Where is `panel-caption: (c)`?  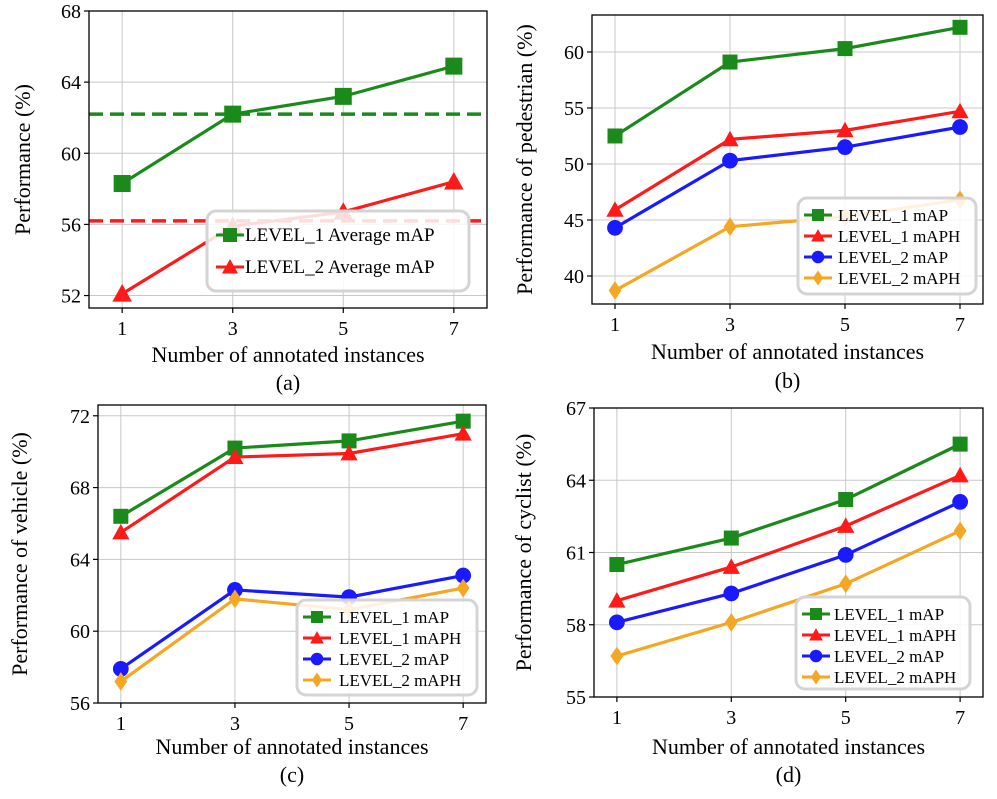 panel-caption: (c) is located at coordinates (292, 774).